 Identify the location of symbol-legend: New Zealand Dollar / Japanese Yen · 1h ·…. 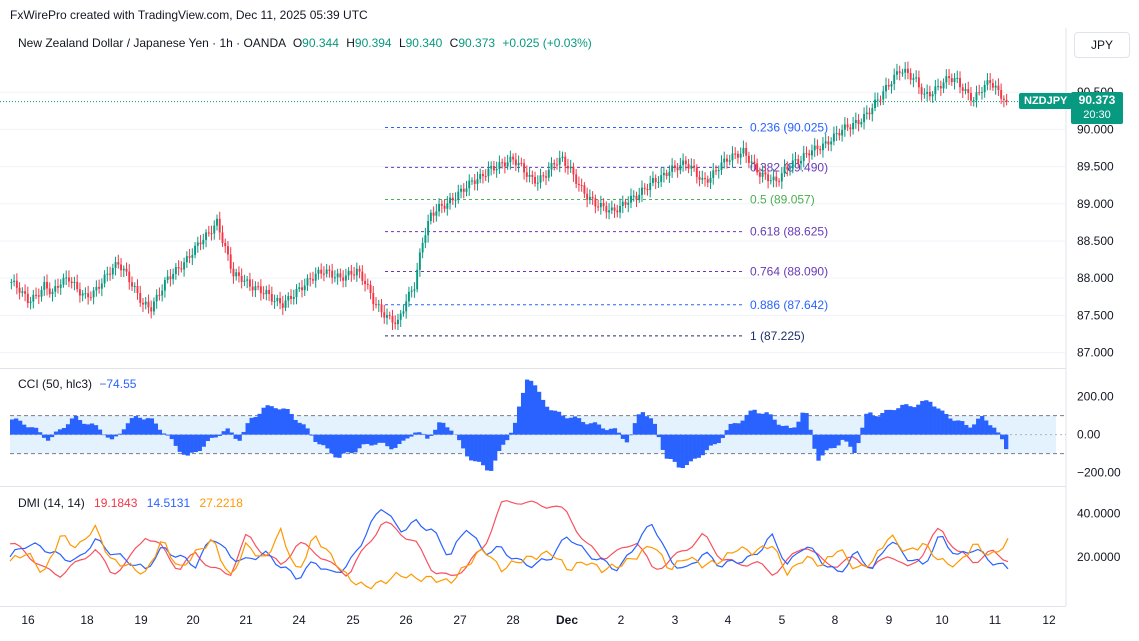
(305, 43).